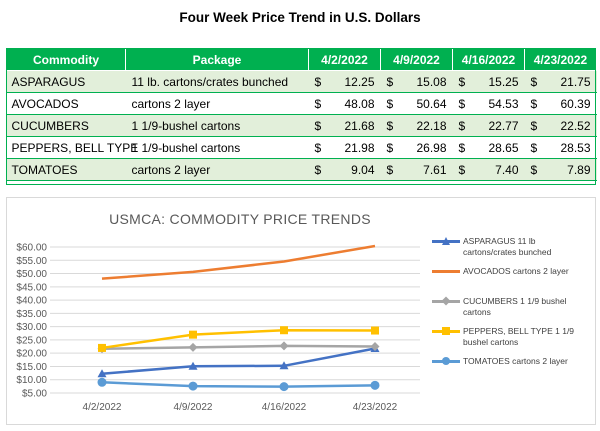 Image resolution: width=600 pixels, height=431 pixels. What do you see at coordinates (193, 407) in the screenshot?
I see `x-tick-label: 4/9/2022` at bounding box center [193, 407].